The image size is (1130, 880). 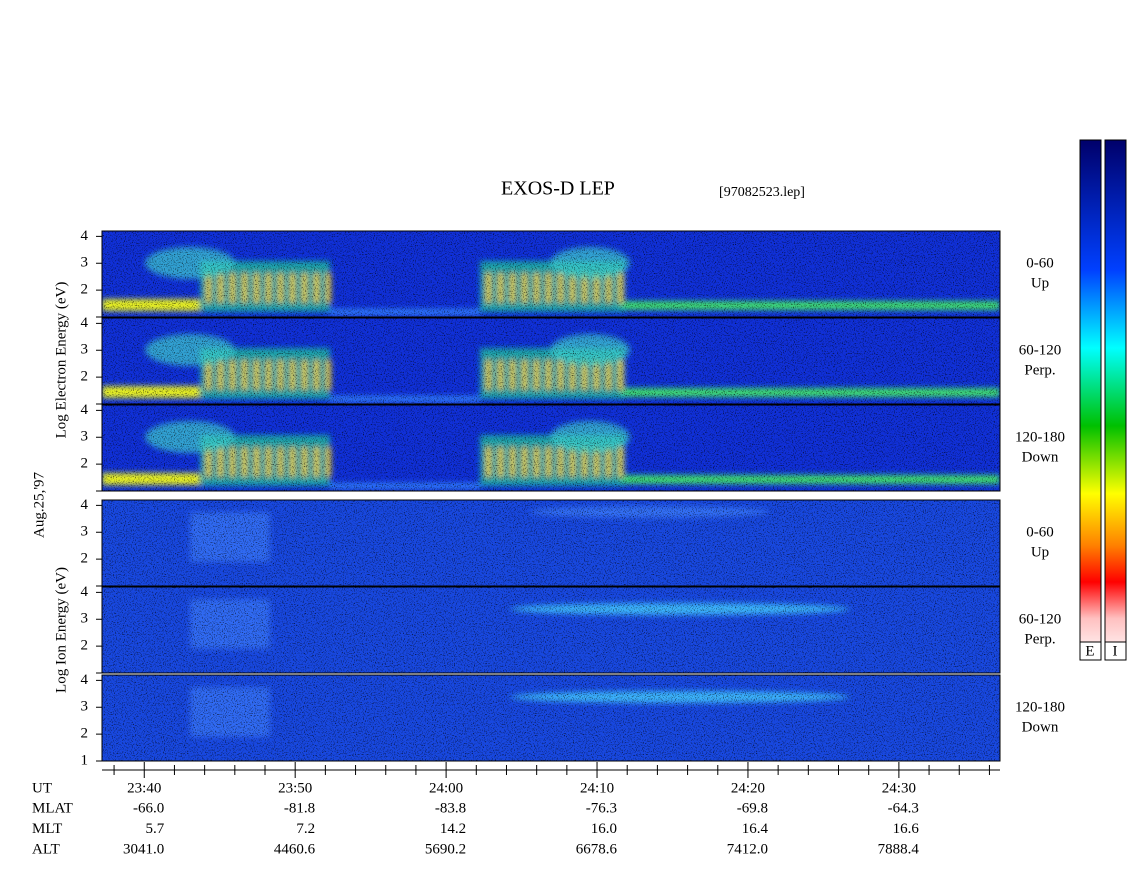 What do you see at coordinates (762, 192) in the screenshot?
I see `file-name: [97082523.lep]` at bounding box center [762, 192].